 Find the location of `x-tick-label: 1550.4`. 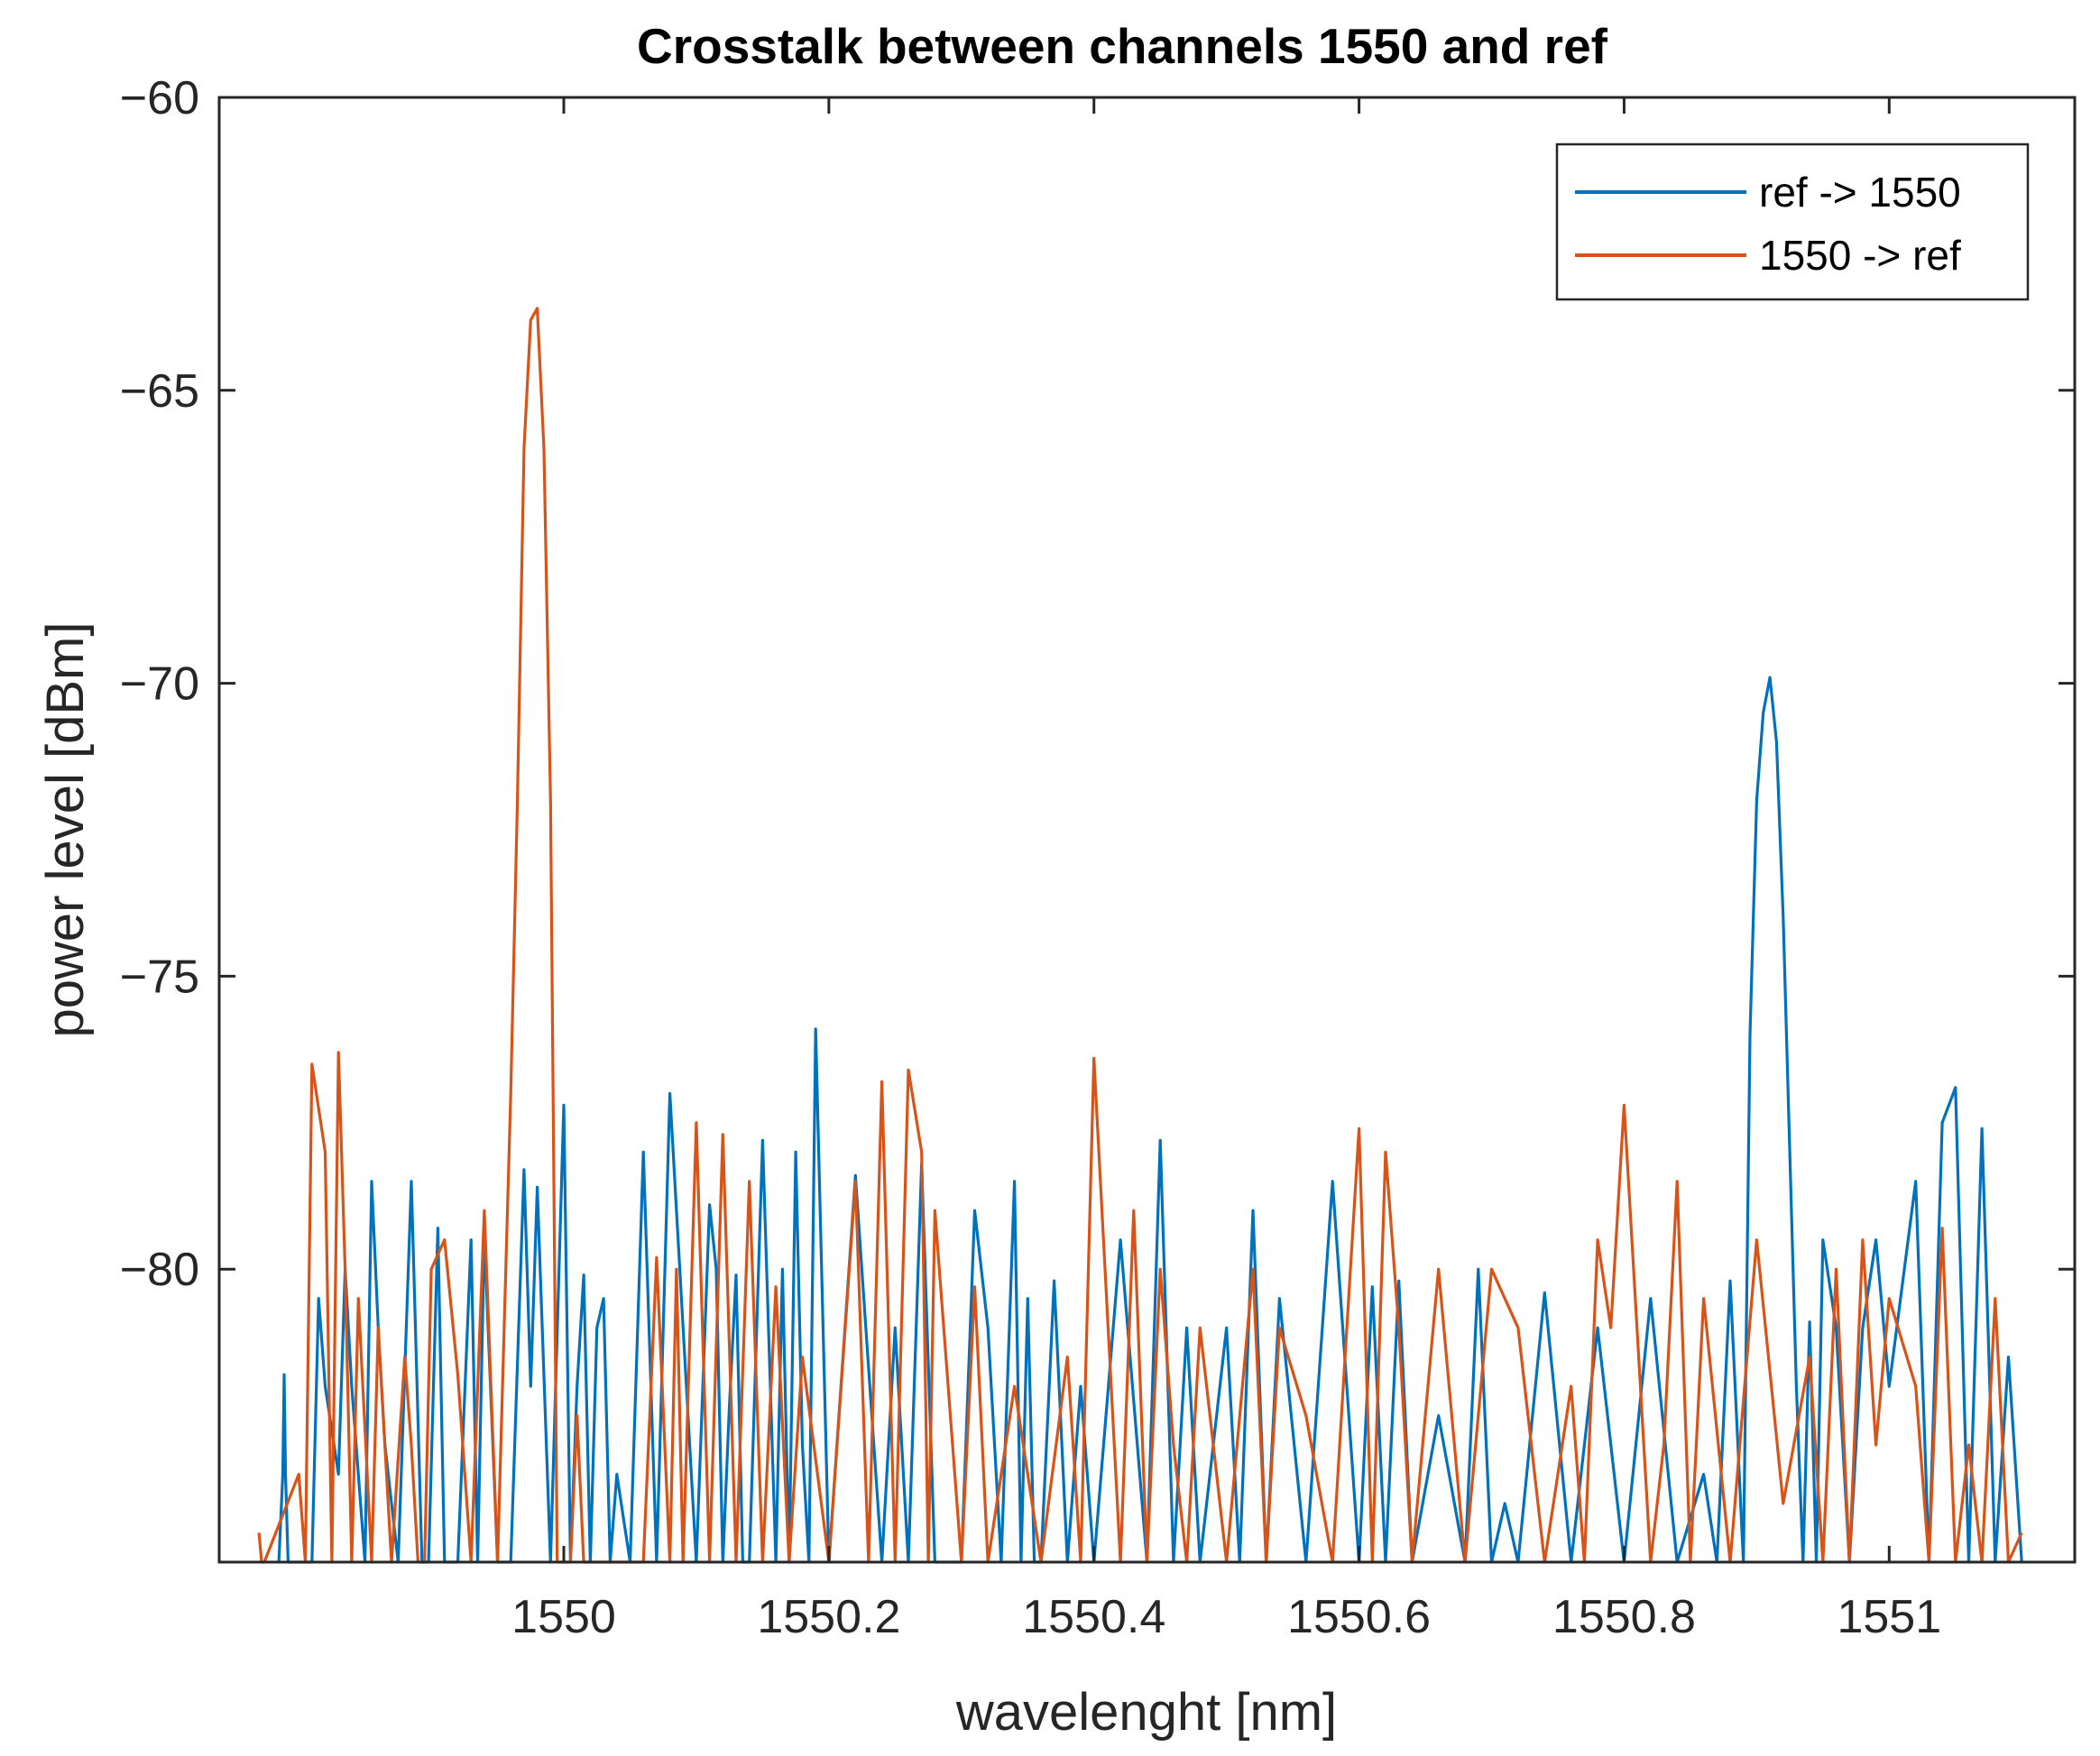

x-tick-label: 1550.4 is located at coordinates (1093, 1617).